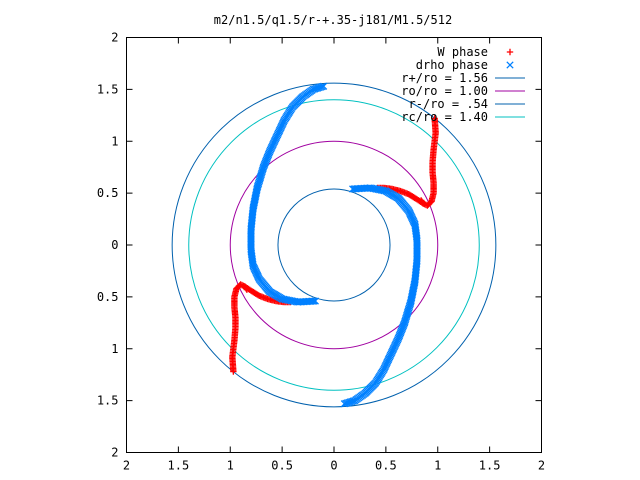  What do you see at coordinates (510, 52) in the screenshot?
I see `w-phase-point` at bounding box center [510, 52].